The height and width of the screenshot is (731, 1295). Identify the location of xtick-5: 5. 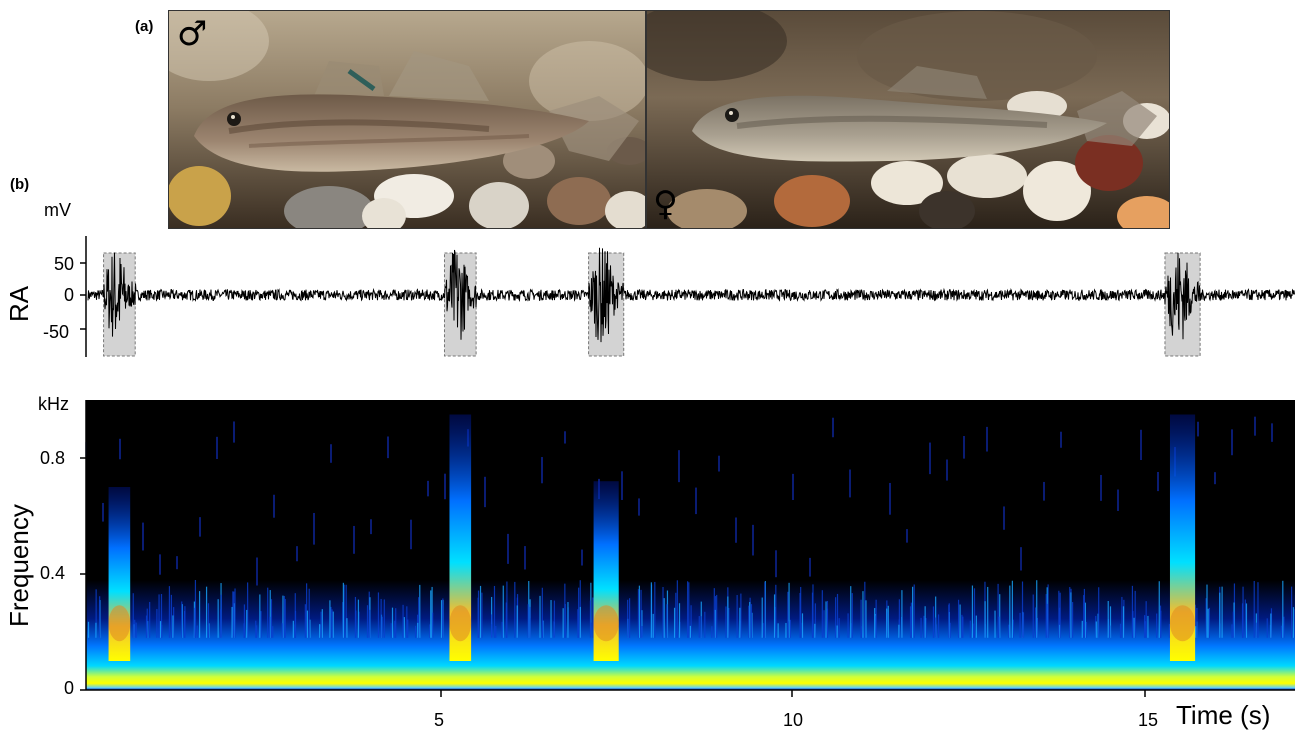
(439, 720).